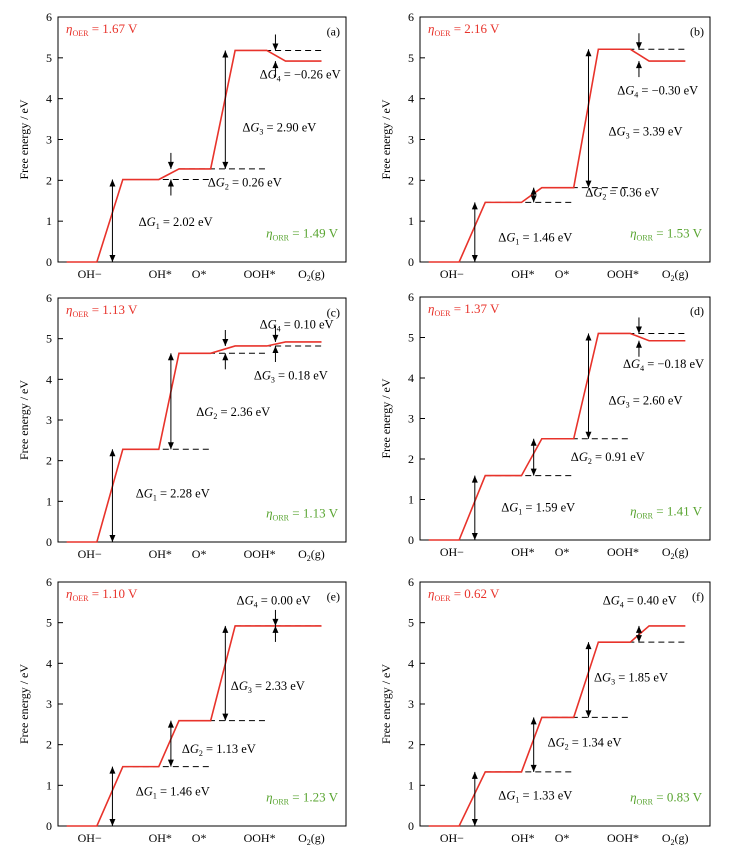  What do you see at coordinates (102, 310) in the screenshot?
I see `eta-oer-label: ηOER = 1.13 V` at bounding box center [102, 310].